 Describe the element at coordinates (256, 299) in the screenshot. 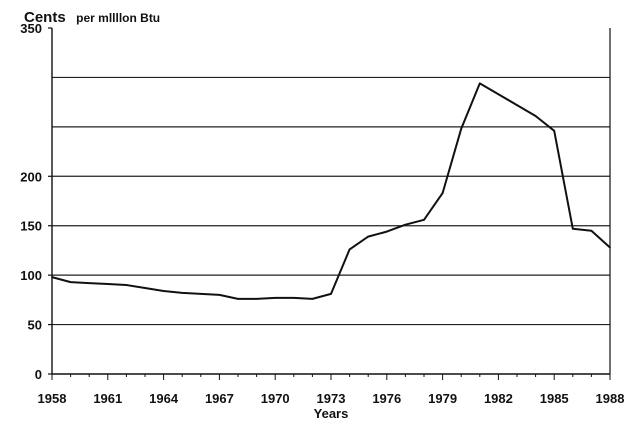

I see `data-point-1969` at that location.